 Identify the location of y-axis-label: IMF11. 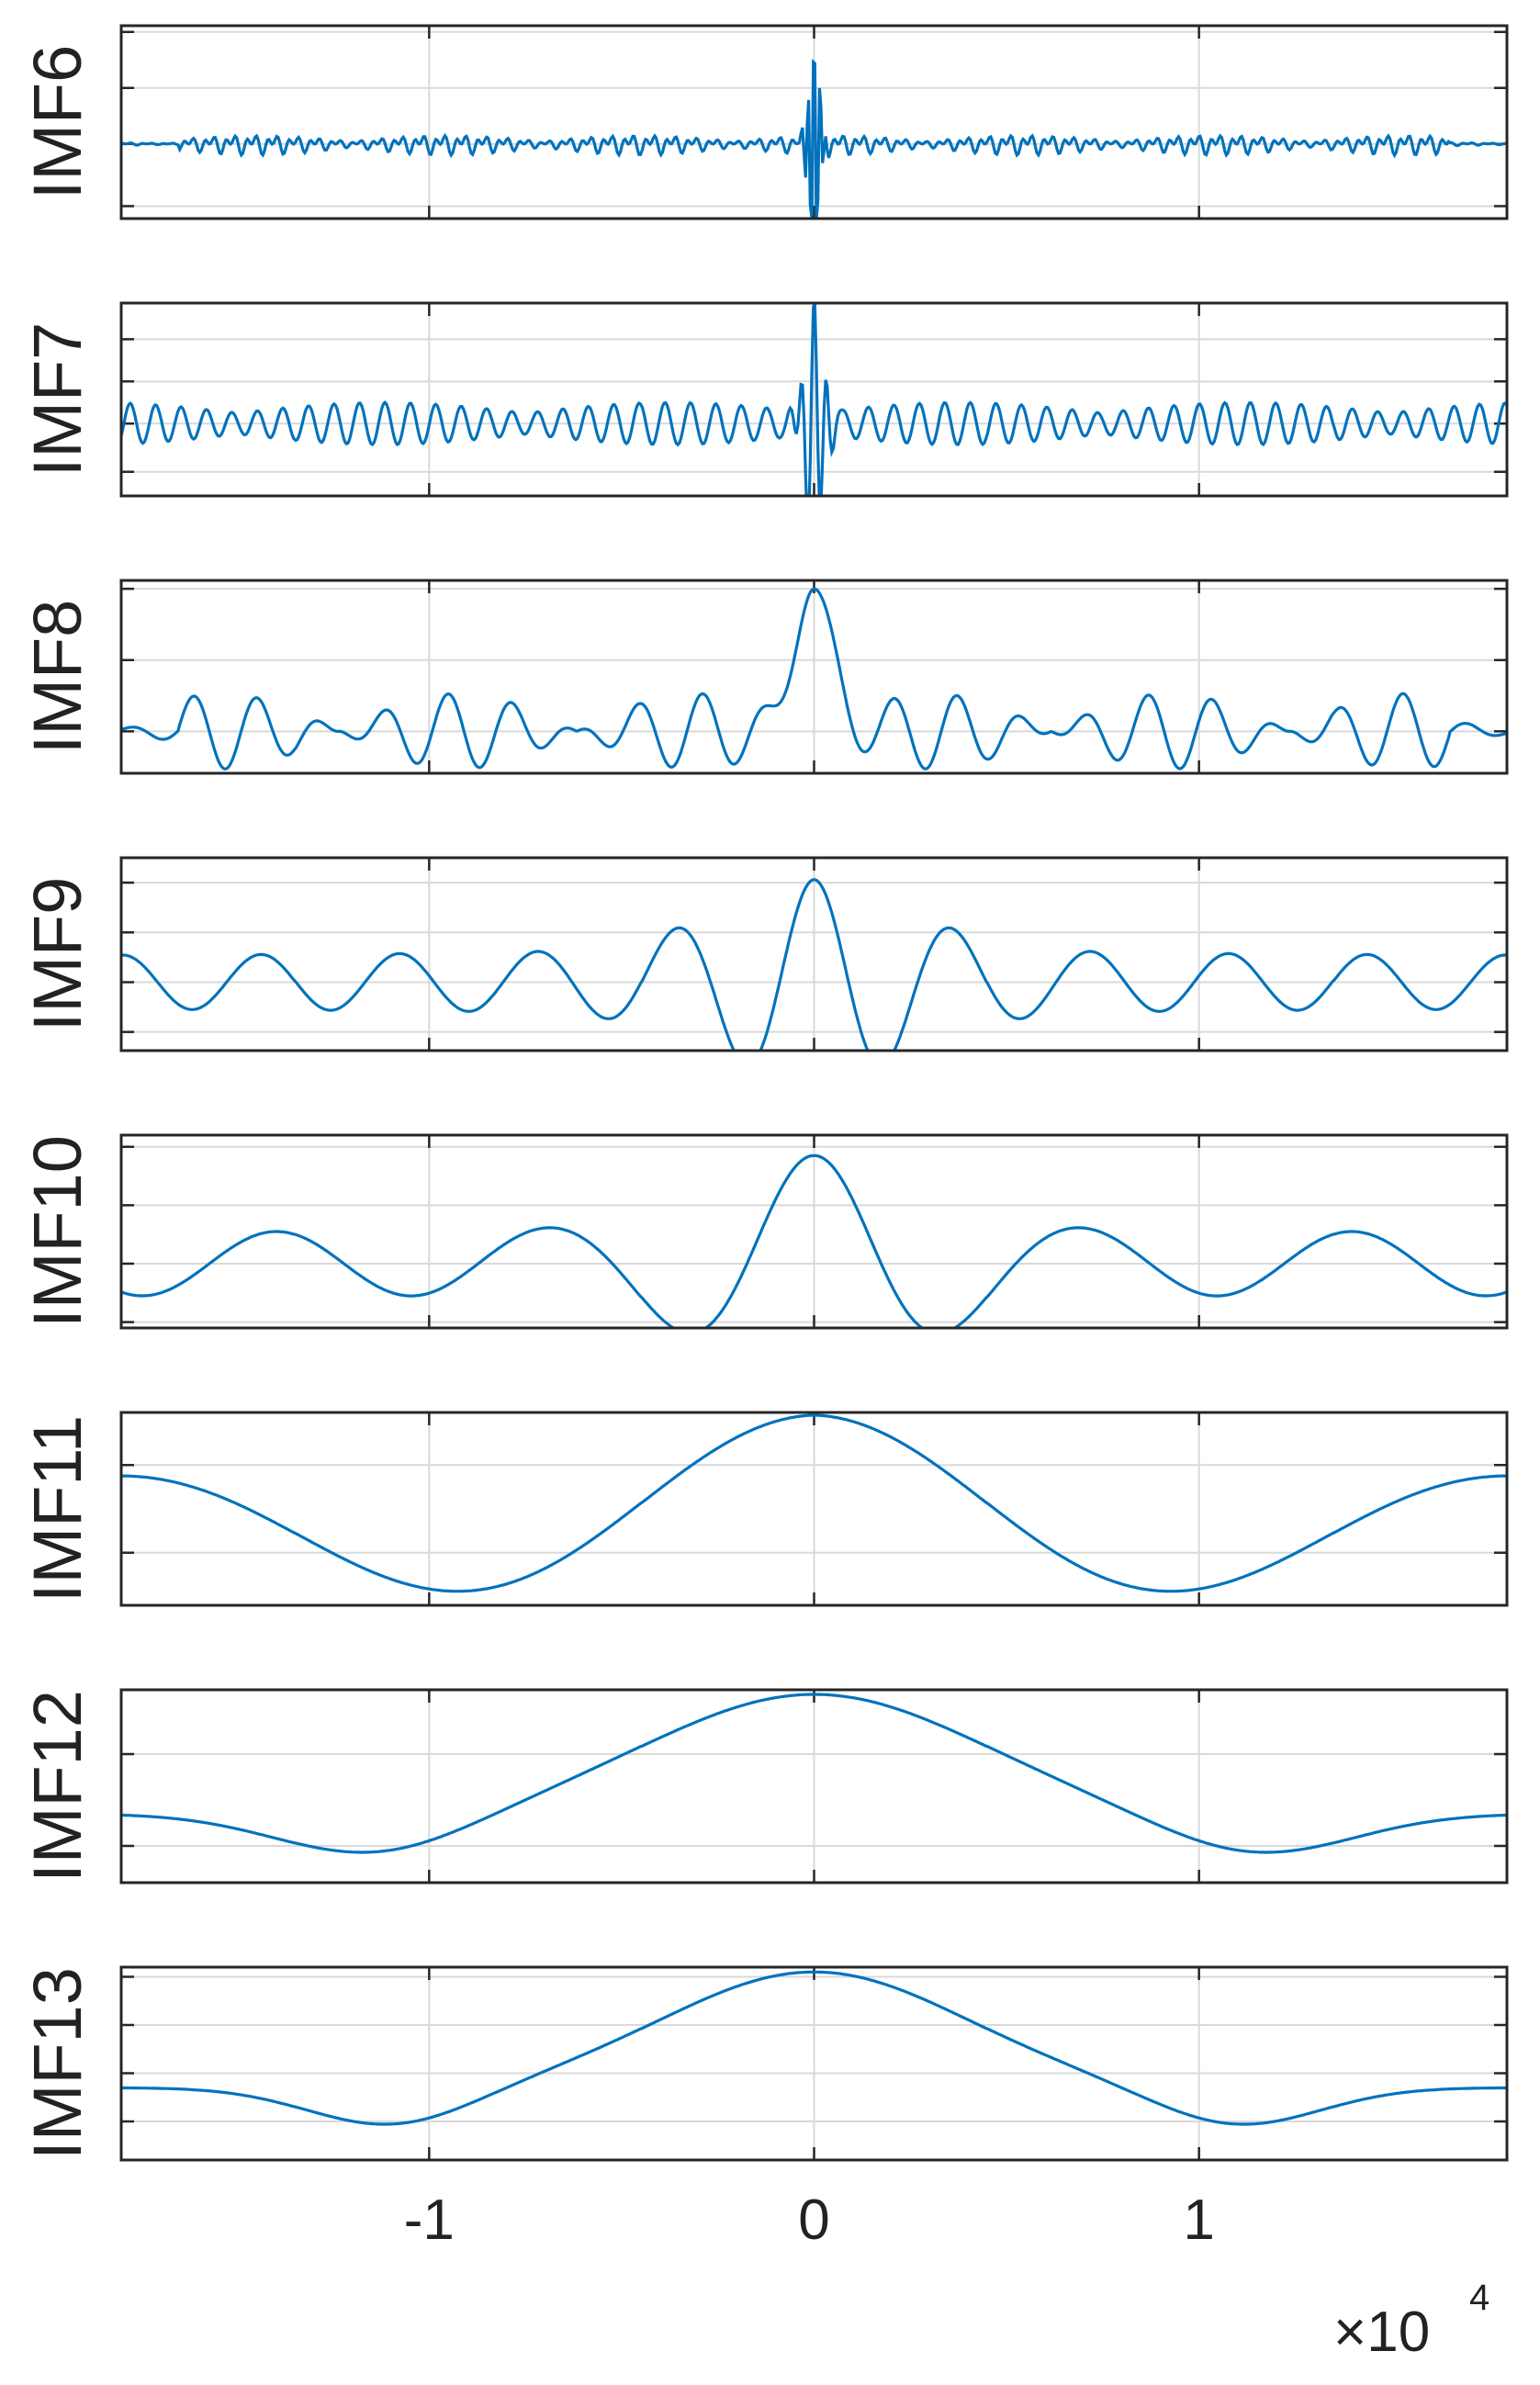
(57, 1509).